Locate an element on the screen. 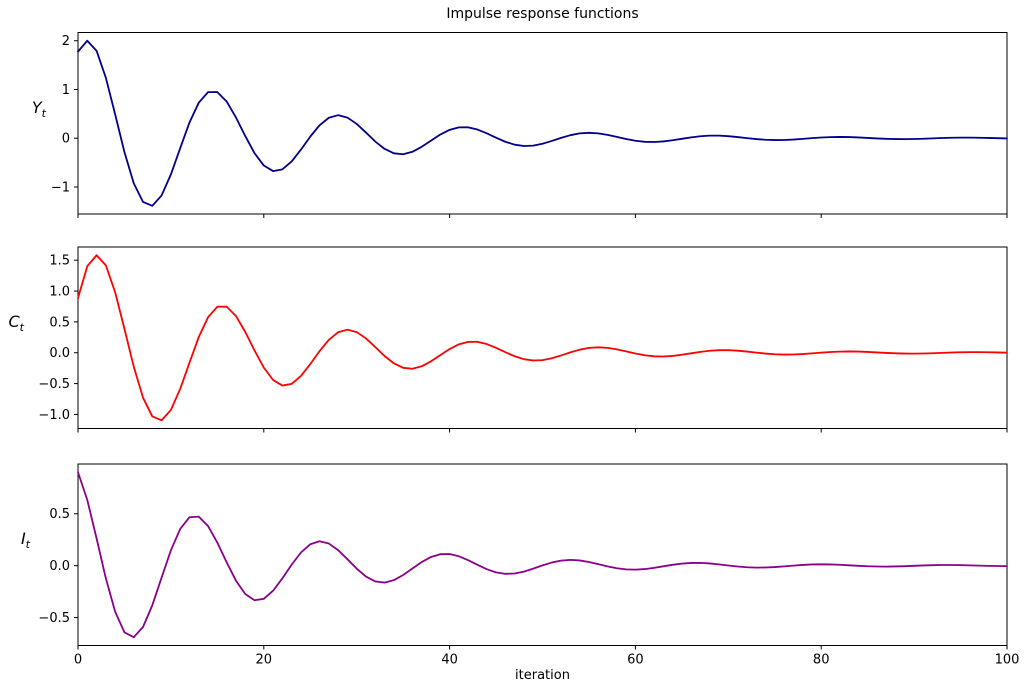 The height and width of the screenshot is (699, 1031). y-tick-label: 2 is located at coordinates (66, 41).